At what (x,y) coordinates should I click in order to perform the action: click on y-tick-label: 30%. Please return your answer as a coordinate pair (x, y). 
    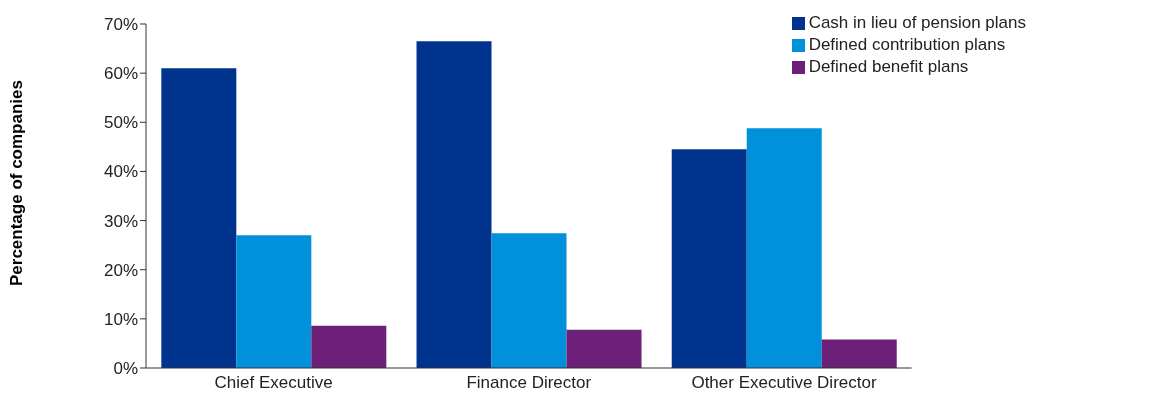
    Looking at the image, I should click on (120, 221).